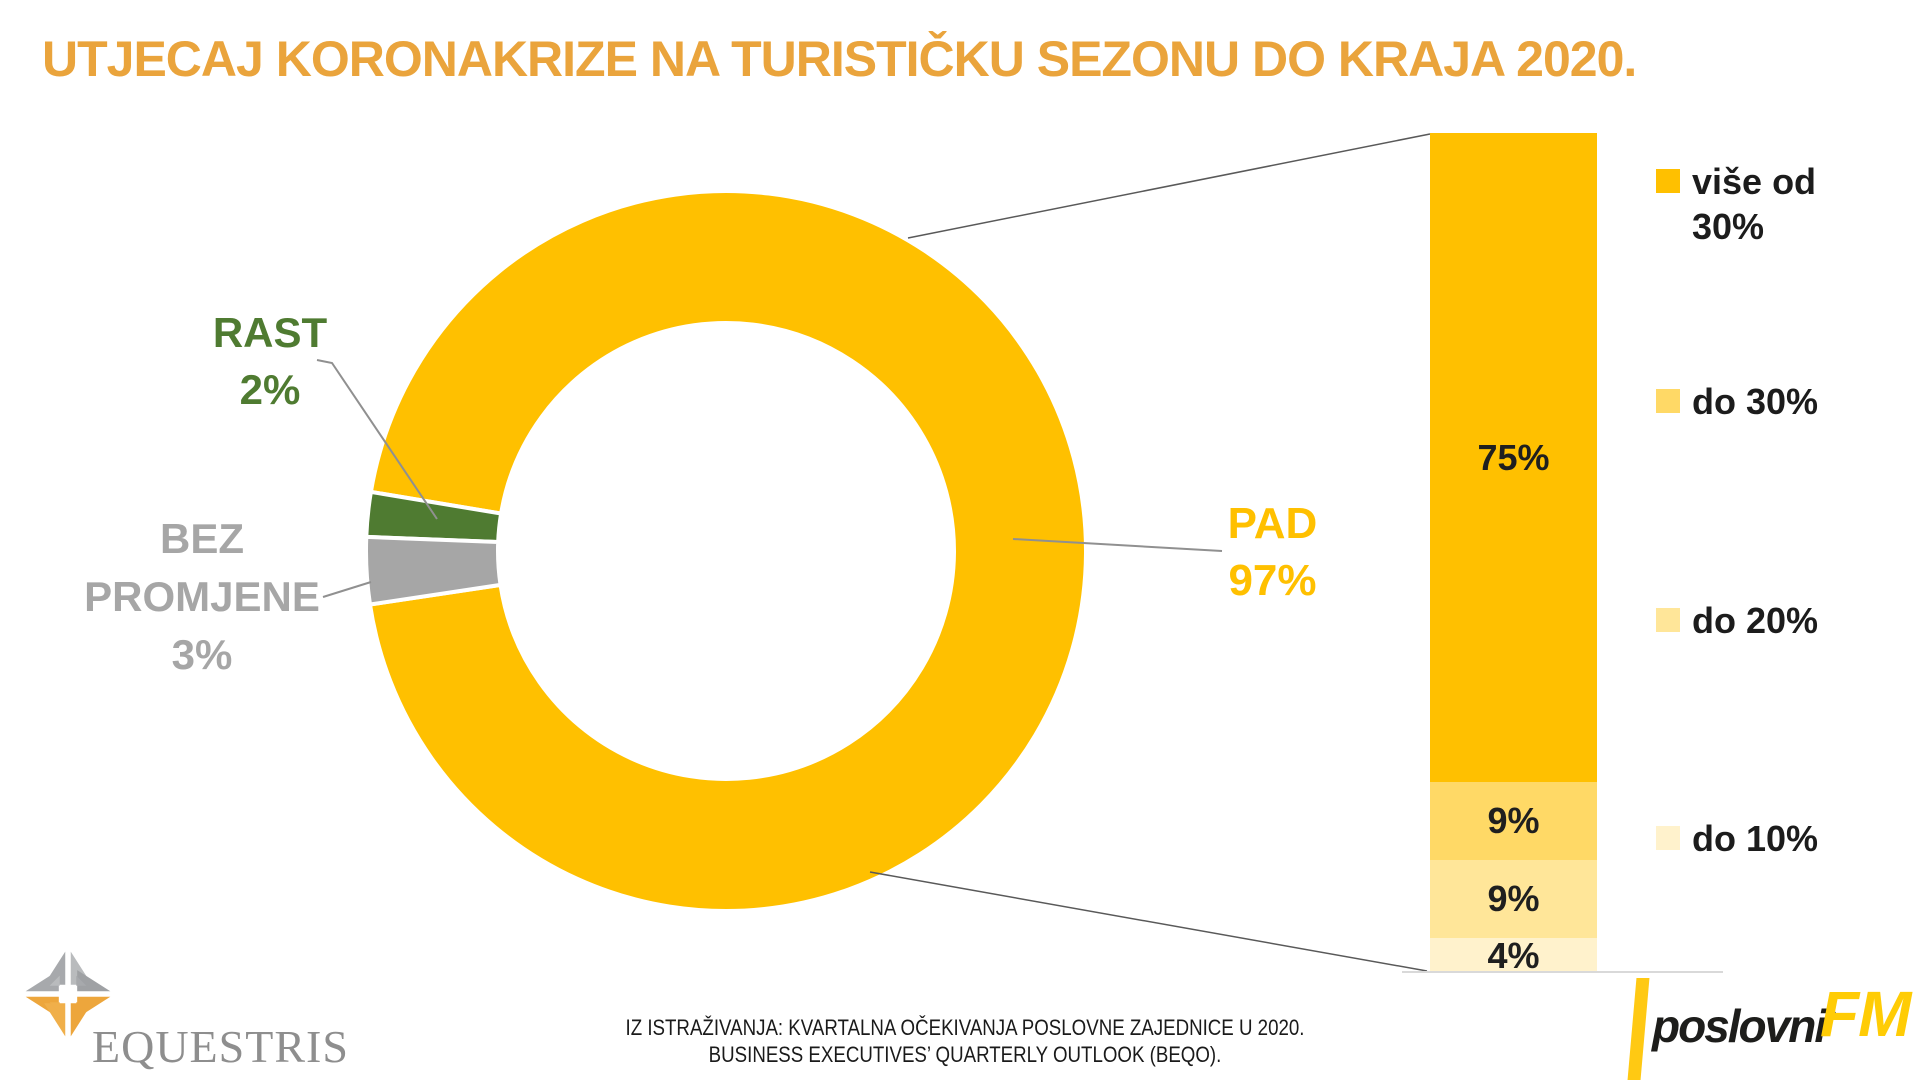 The width and height of the screenshot is (1930, 1080). I want to click on equestris-wordmark: EQUESTRIS, so click(220, 1046).